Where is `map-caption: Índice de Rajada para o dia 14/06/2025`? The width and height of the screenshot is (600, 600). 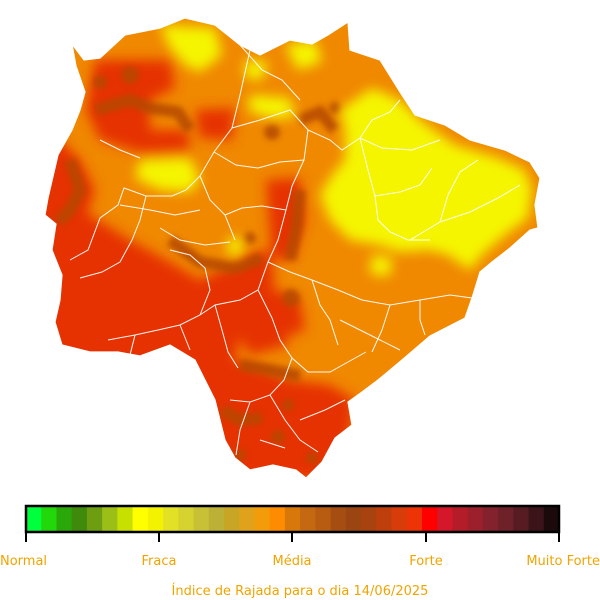 map-caption: Índice de Rajada para o dia 14/06/2025 is located at coordinates (300, 591).